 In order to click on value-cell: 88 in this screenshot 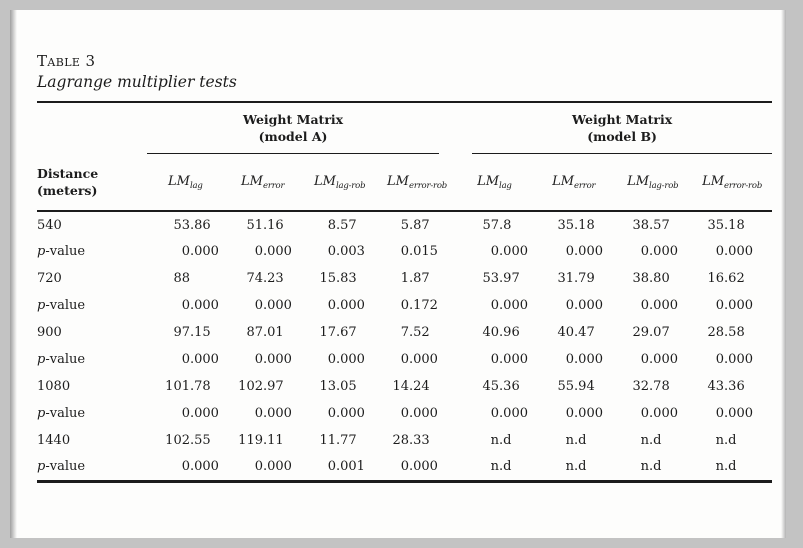, I will do `click(181, 278)`.